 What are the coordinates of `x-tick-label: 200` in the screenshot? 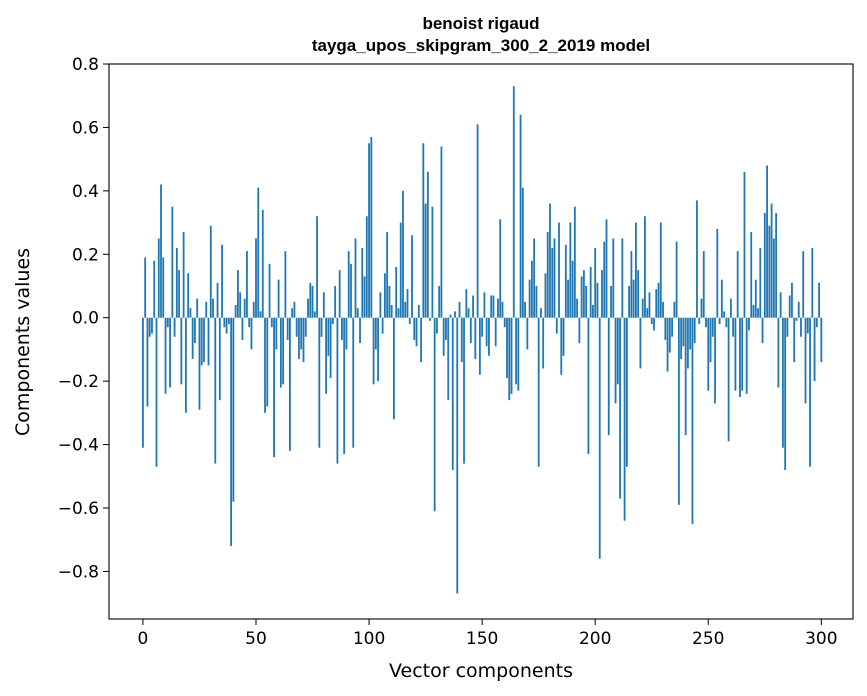 It's located at (595, 639).